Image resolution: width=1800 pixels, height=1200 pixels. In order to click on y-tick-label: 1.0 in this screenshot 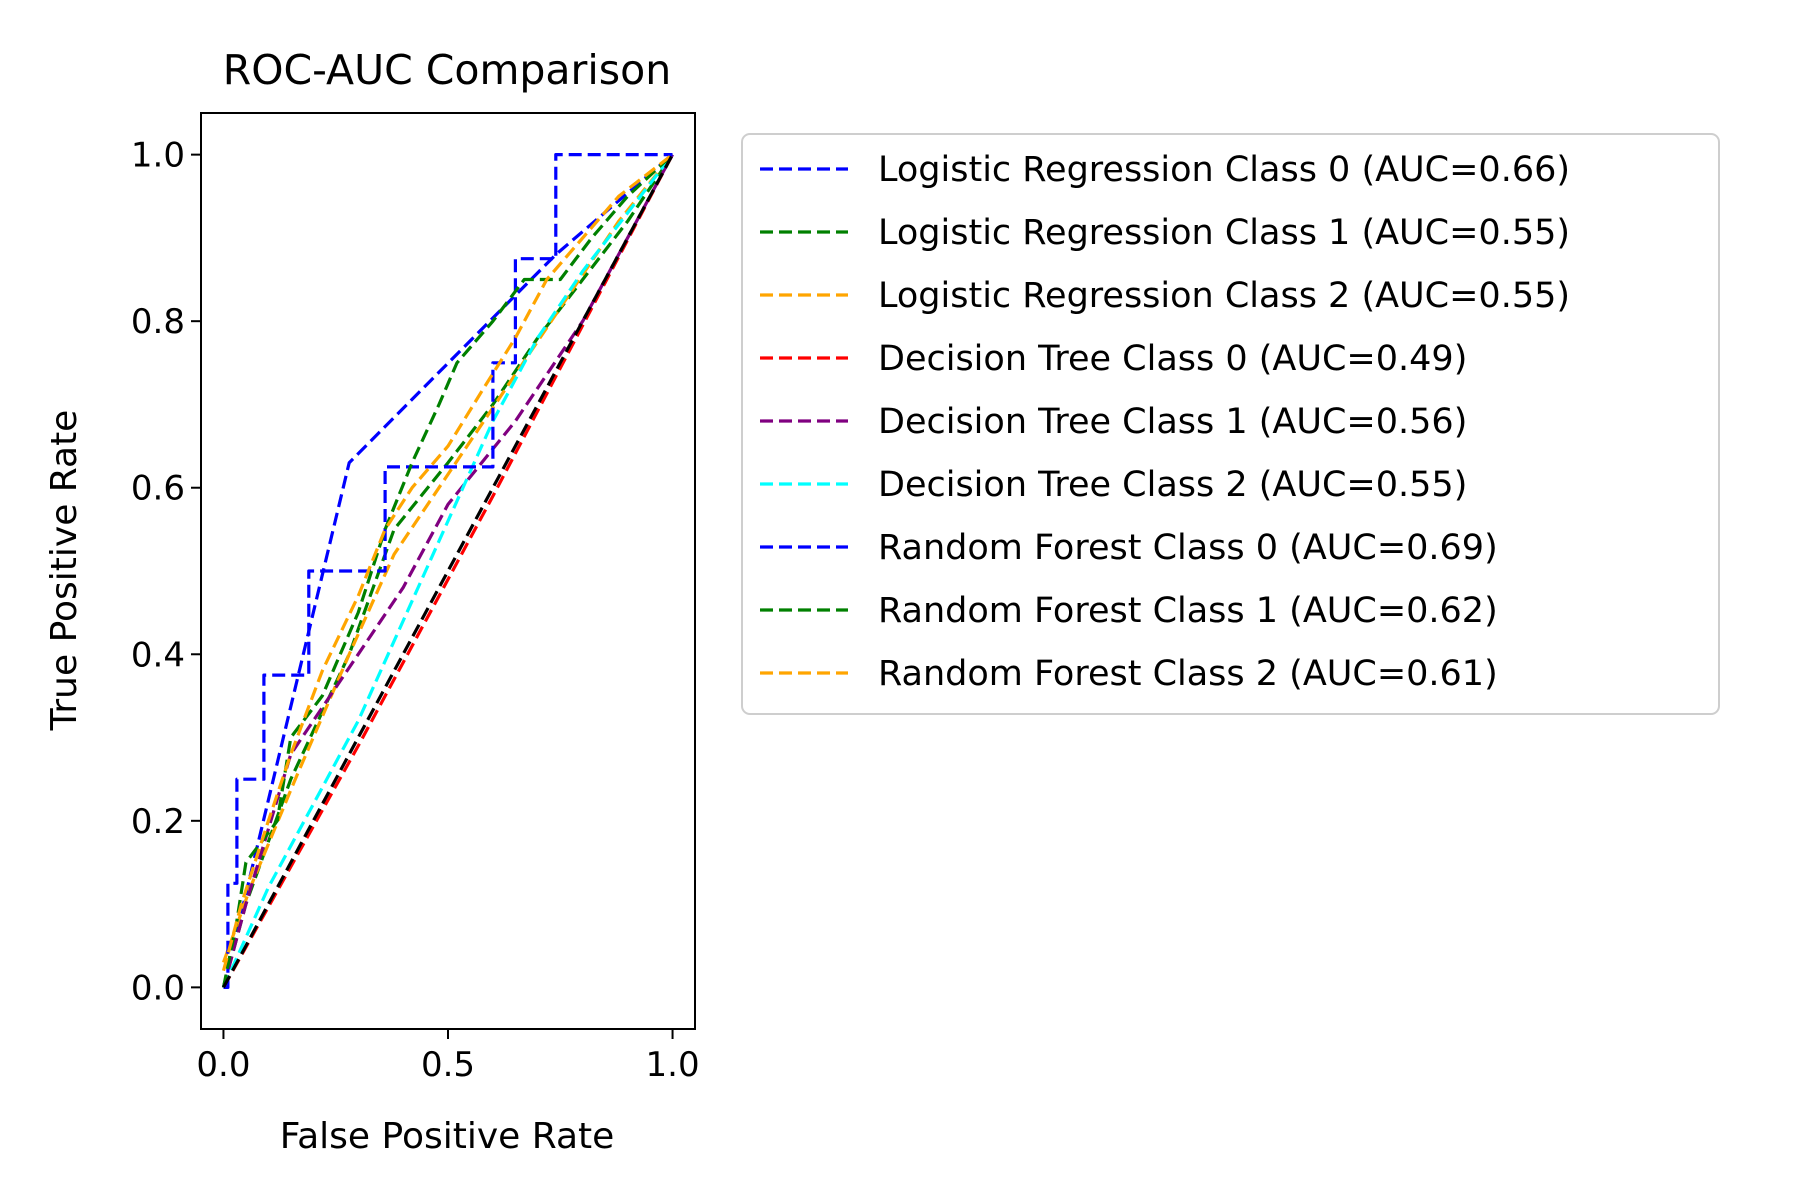, I will do `click(158, 156)`.